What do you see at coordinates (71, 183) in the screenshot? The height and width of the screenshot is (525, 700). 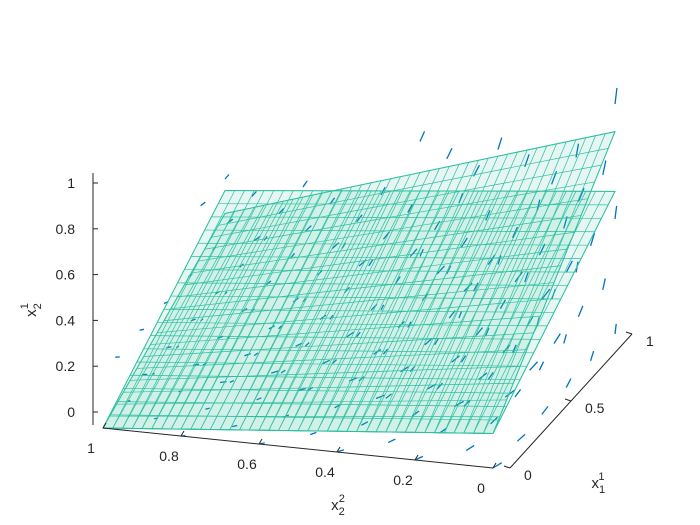 I see `z-tick-label: 1` at bounding box center [71, 183].